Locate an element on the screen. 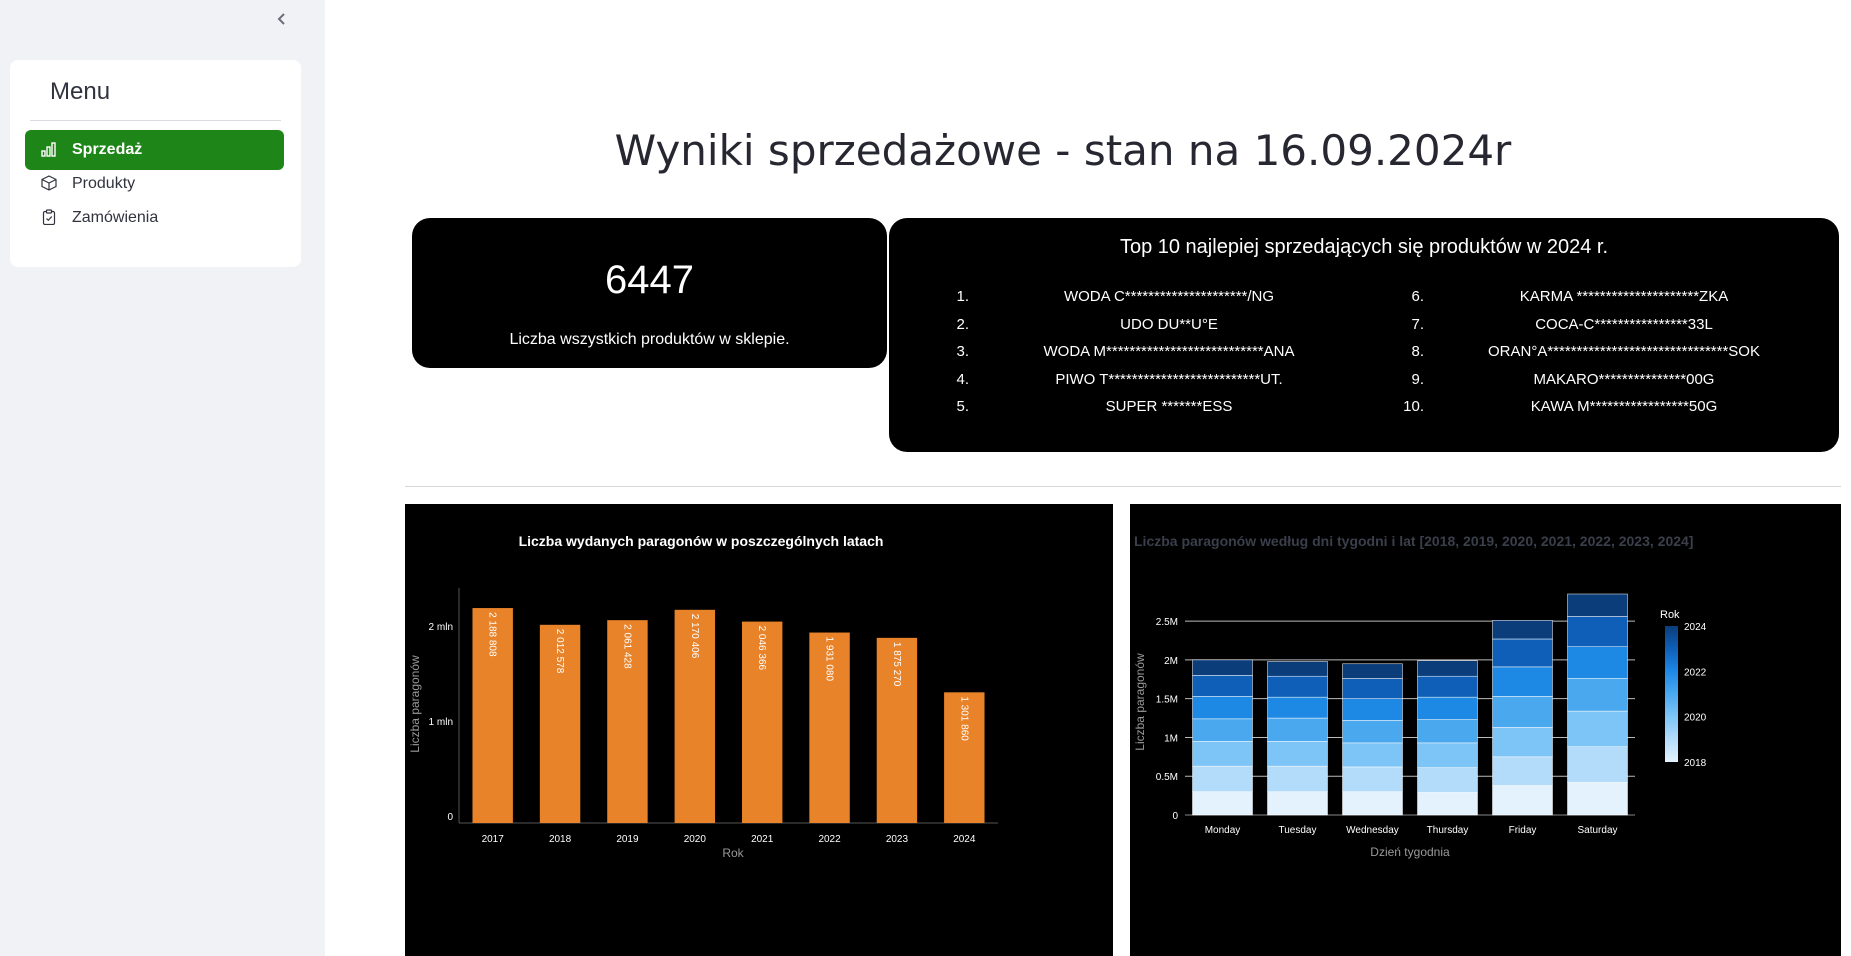 This screenshot has width=1851, height=956. x-axis-title: Dzień tygodnia is located at coordinates (1410, 852).